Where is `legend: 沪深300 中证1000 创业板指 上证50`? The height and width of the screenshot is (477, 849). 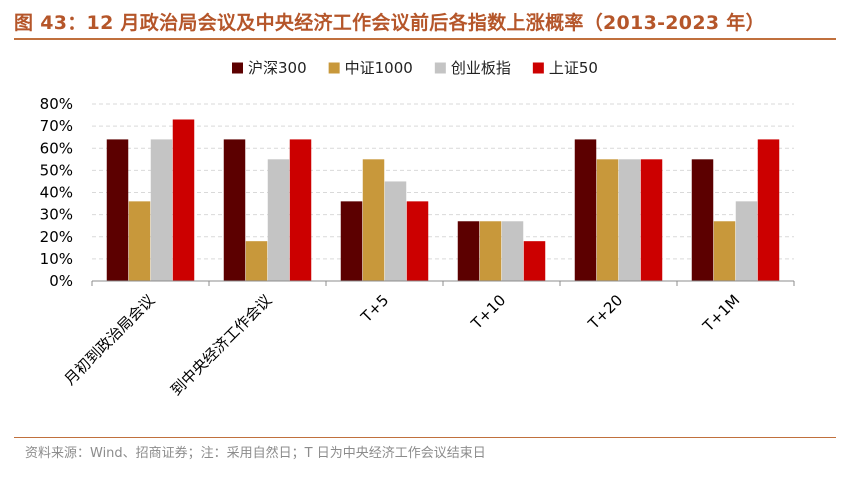 legend: 沪深300 中证1000 创业板指 上证50 is located at coordinates (415, 68).